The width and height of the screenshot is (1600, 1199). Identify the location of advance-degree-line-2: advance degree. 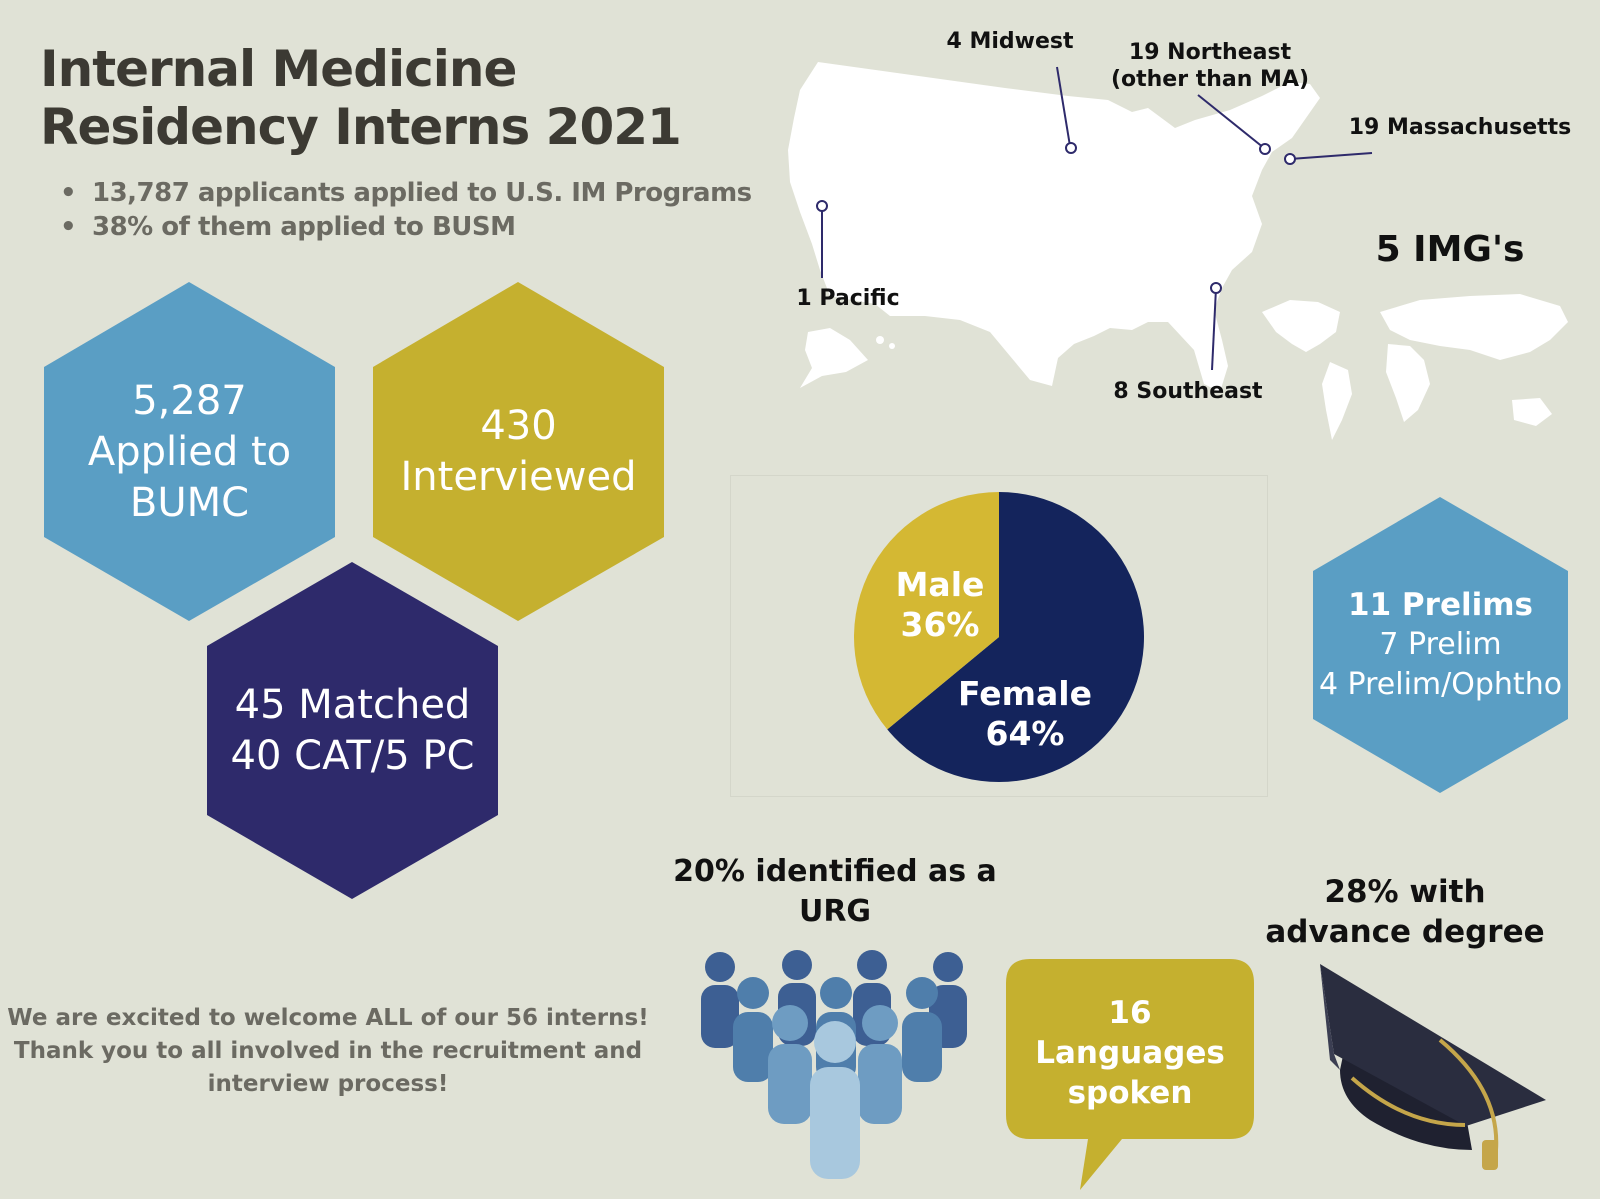
(1405, 932).